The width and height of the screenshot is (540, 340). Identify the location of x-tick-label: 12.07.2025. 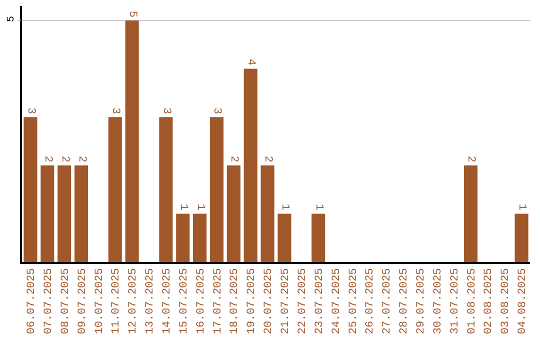
(134, 301).